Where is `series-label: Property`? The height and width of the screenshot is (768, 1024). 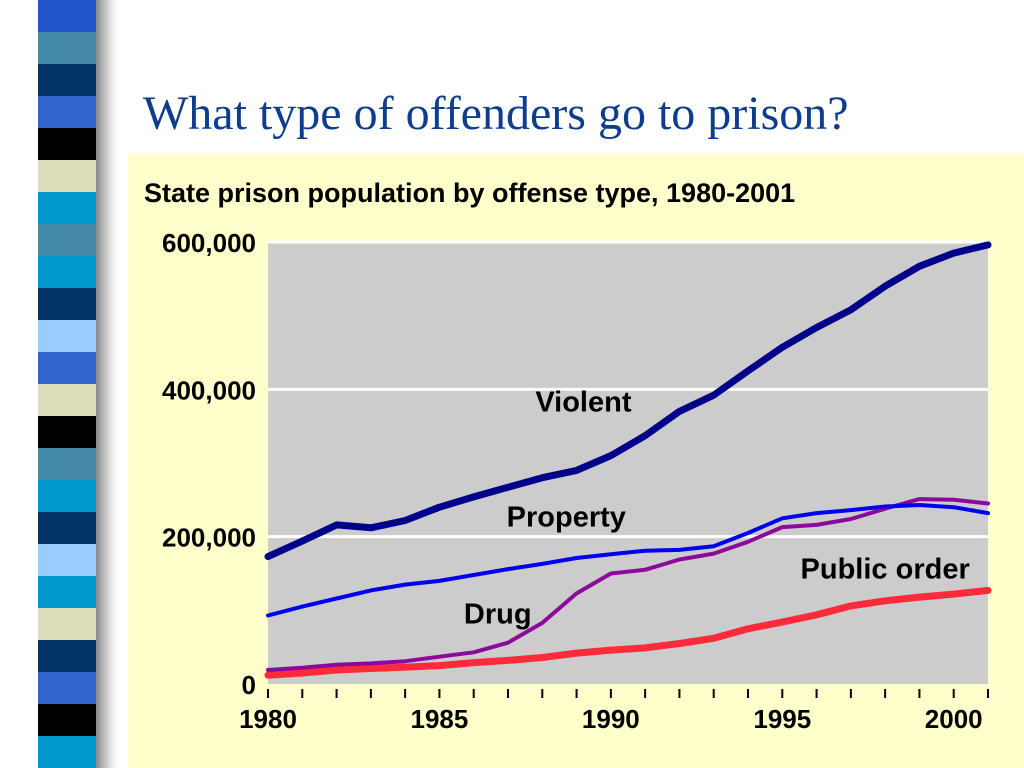
series-label: Property is located at coordinates (566, 517).